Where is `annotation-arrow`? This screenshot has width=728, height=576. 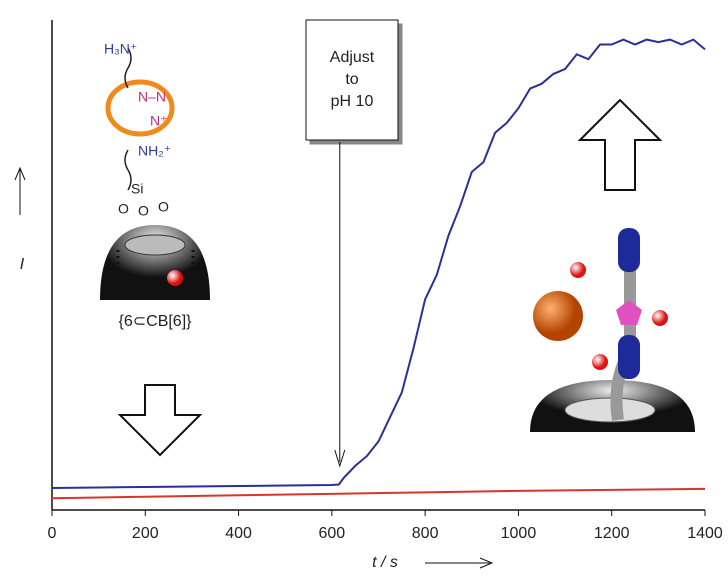 annotation-arrow is located at coordinates (340, 305).